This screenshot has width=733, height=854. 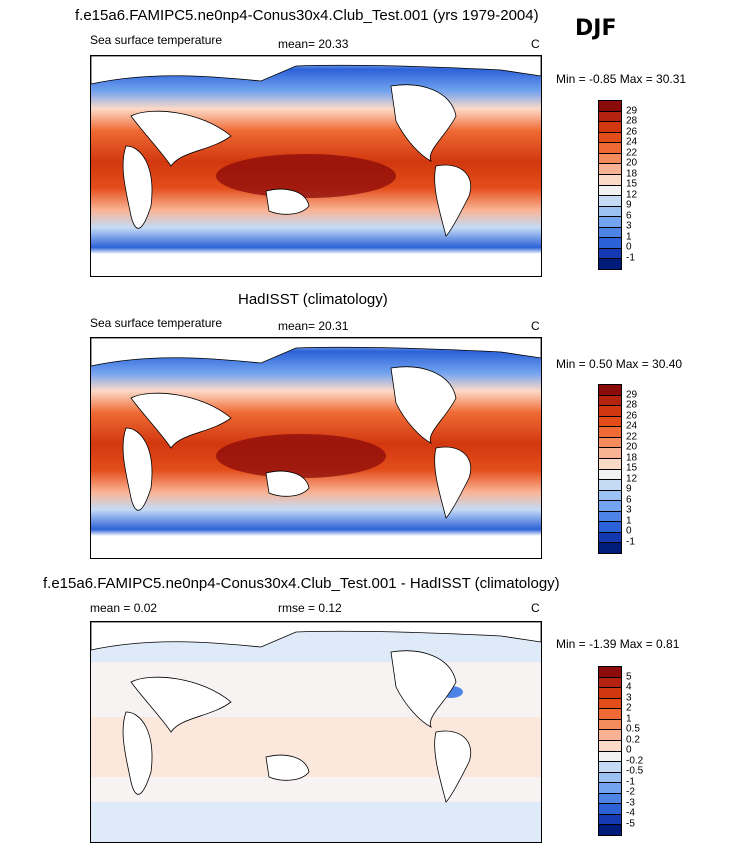 I want to click on panel-3-south-america-land, so click(x=452, y=766).